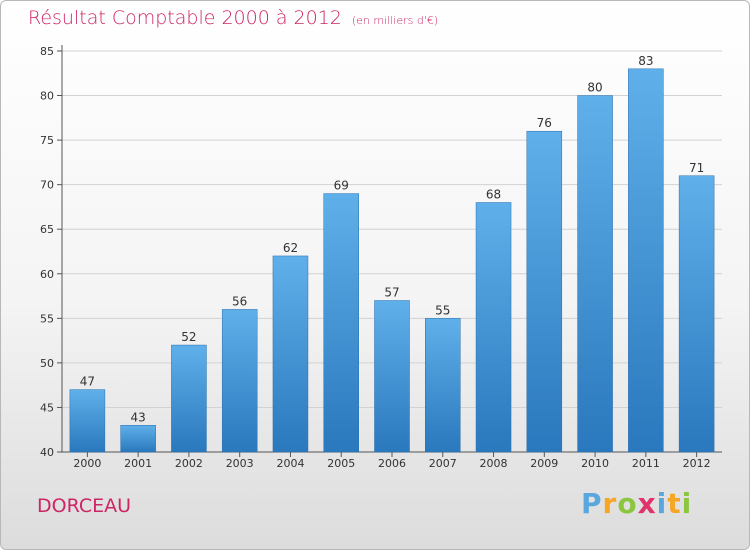 The height and width of the screenshot is (550, 750). I want to click on x-tick-label: 2005, so click(341, 463).